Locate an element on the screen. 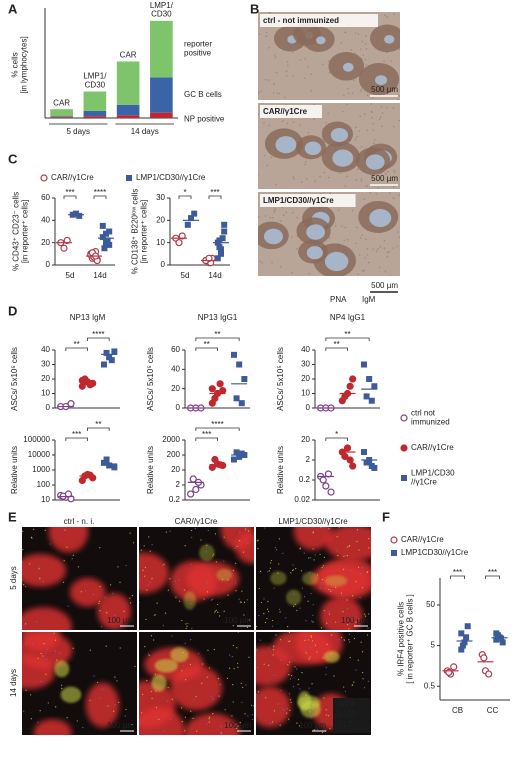  significance-bracket is located at coordinates (217, 339).